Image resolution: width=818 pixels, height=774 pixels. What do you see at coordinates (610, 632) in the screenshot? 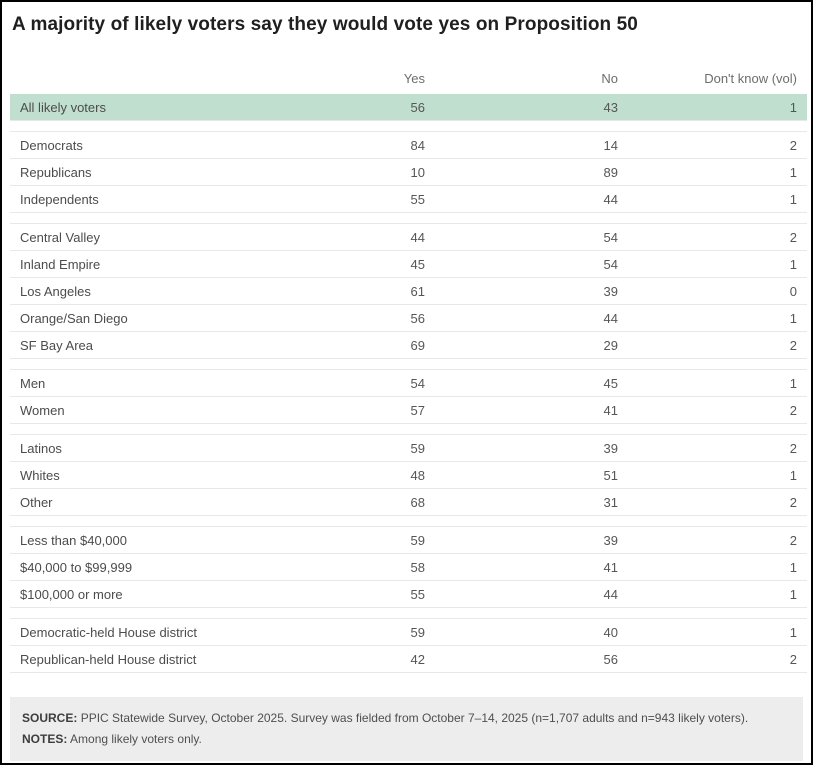
I see `value-no: 40` at bounding box center [610, 632].